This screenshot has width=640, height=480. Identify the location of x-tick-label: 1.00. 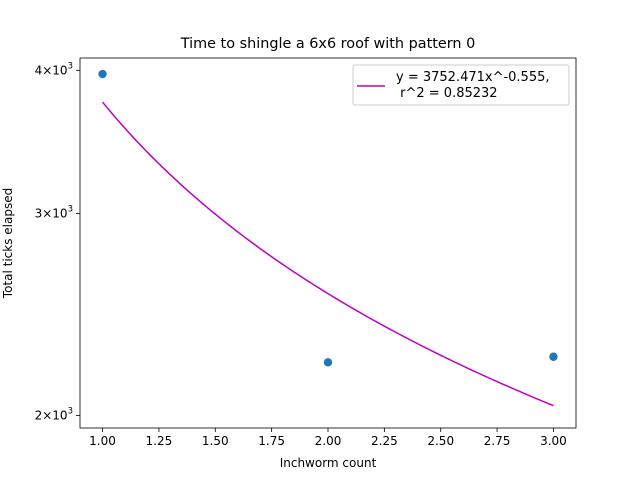
(102, 441).